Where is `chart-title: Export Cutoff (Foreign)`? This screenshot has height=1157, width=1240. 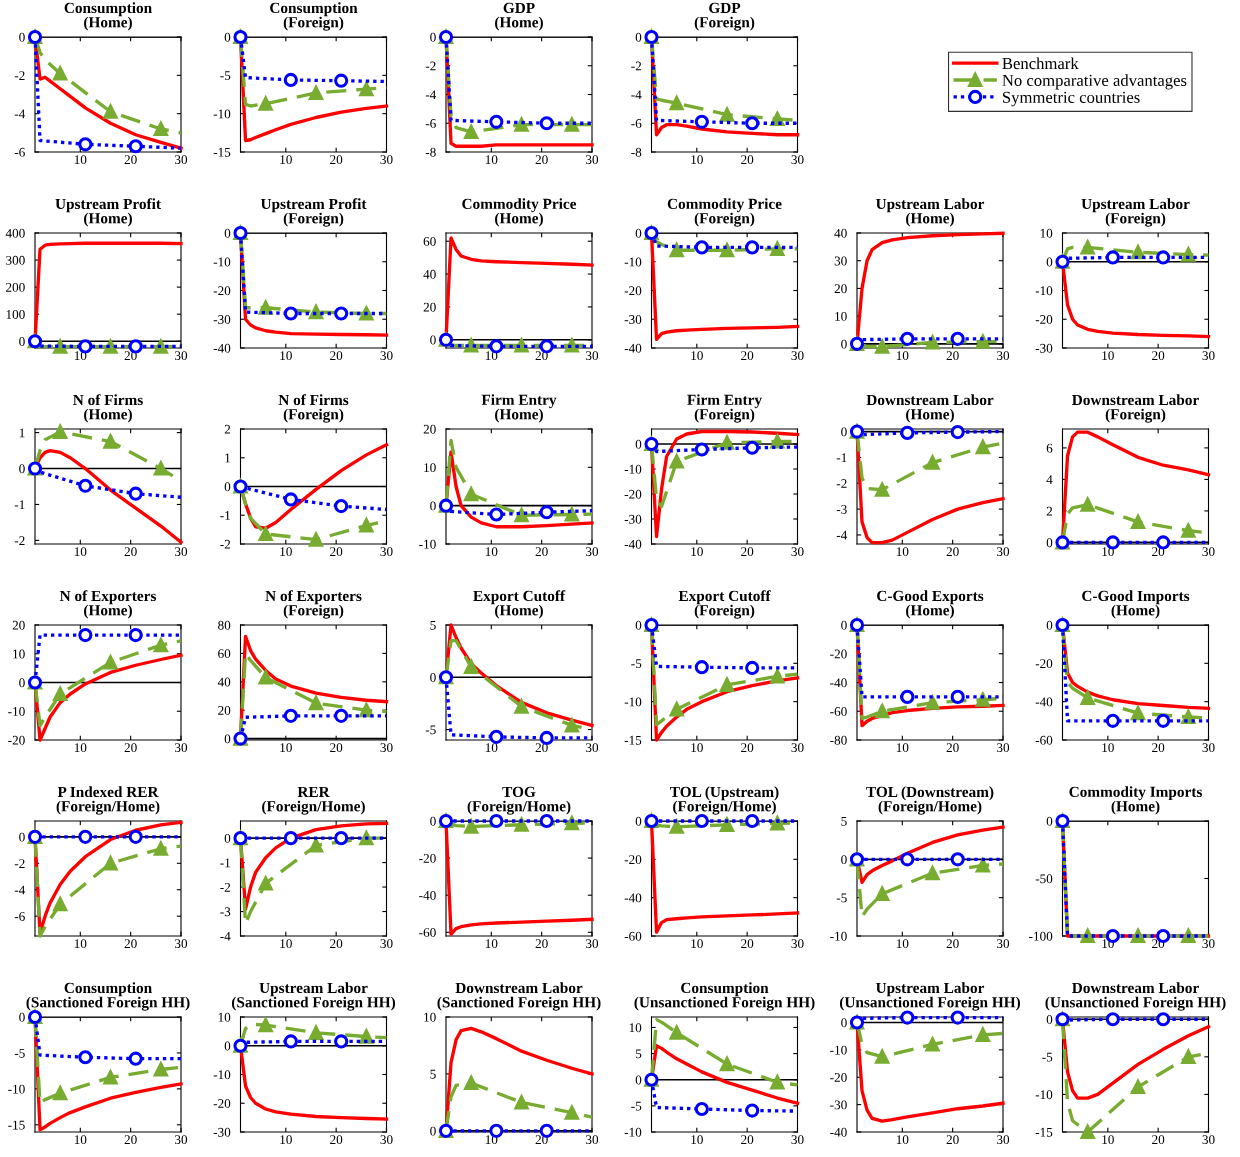 chart-title: Export Cutoff (Foreign) is located at coordinates (724, 604).